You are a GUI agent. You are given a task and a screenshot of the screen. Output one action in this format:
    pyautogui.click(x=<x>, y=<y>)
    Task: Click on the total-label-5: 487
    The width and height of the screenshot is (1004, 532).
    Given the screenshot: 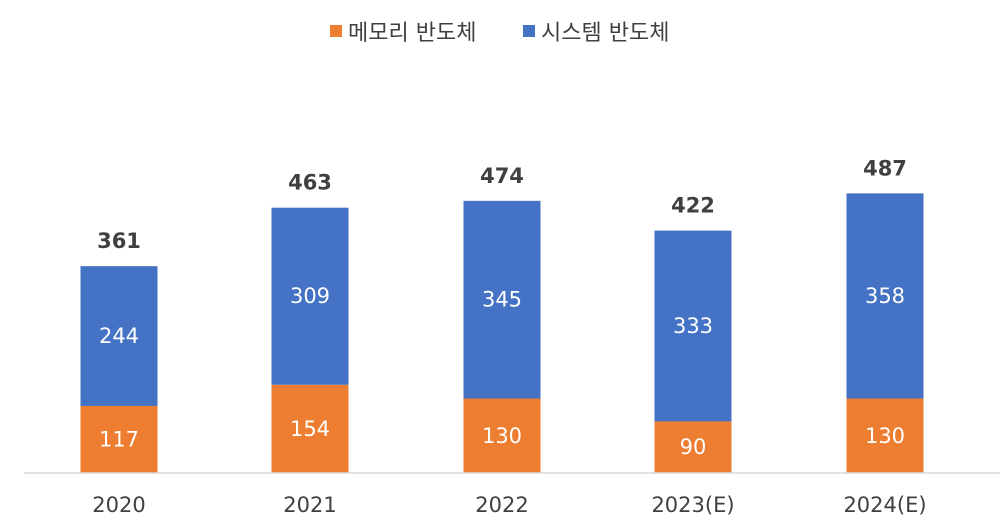 What is the action you would take?
    pyautogui.click(x=885, y=168)
    